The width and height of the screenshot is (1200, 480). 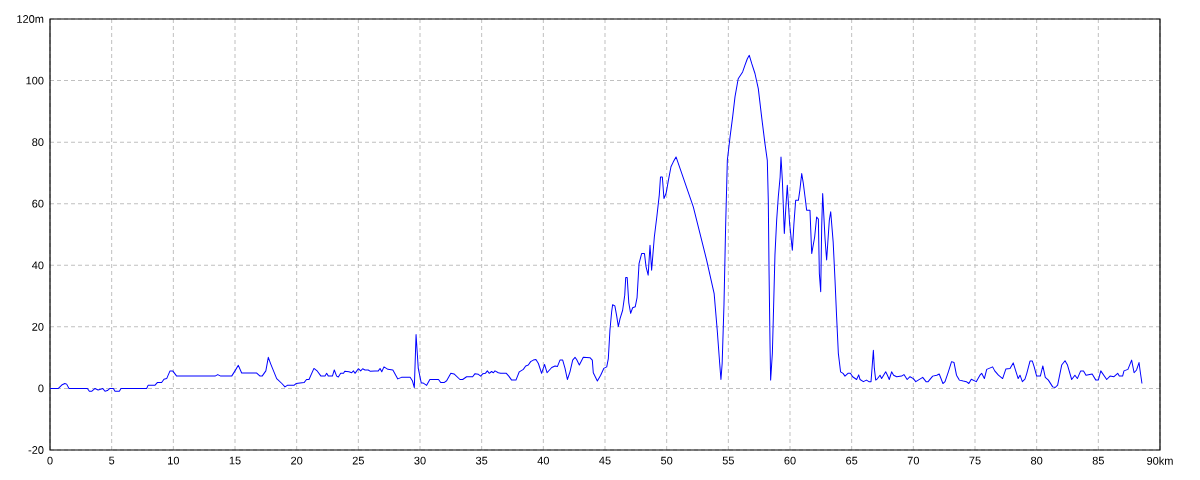 I want to click on x-tick-label: 25, so click(x=358, y=460).